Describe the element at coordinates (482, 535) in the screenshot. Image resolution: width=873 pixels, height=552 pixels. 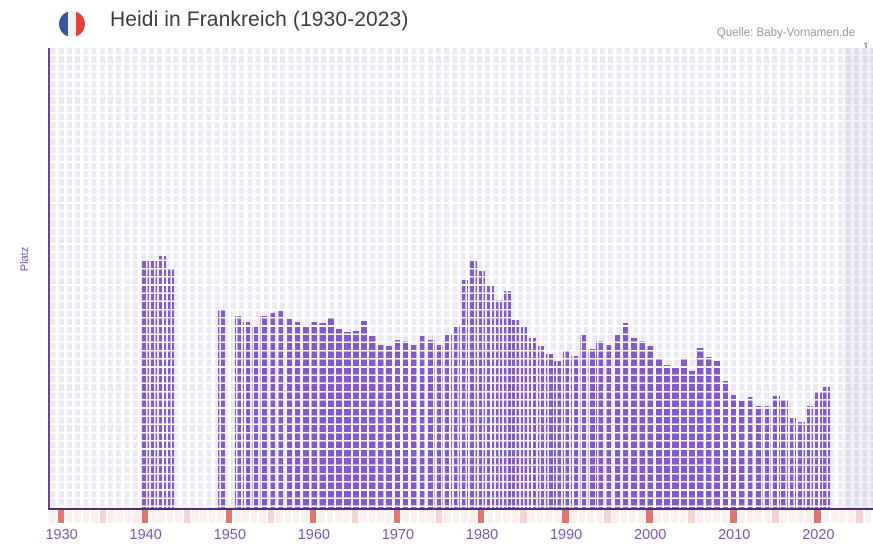
I see `x-axis-tick-label: 1980` at that location.